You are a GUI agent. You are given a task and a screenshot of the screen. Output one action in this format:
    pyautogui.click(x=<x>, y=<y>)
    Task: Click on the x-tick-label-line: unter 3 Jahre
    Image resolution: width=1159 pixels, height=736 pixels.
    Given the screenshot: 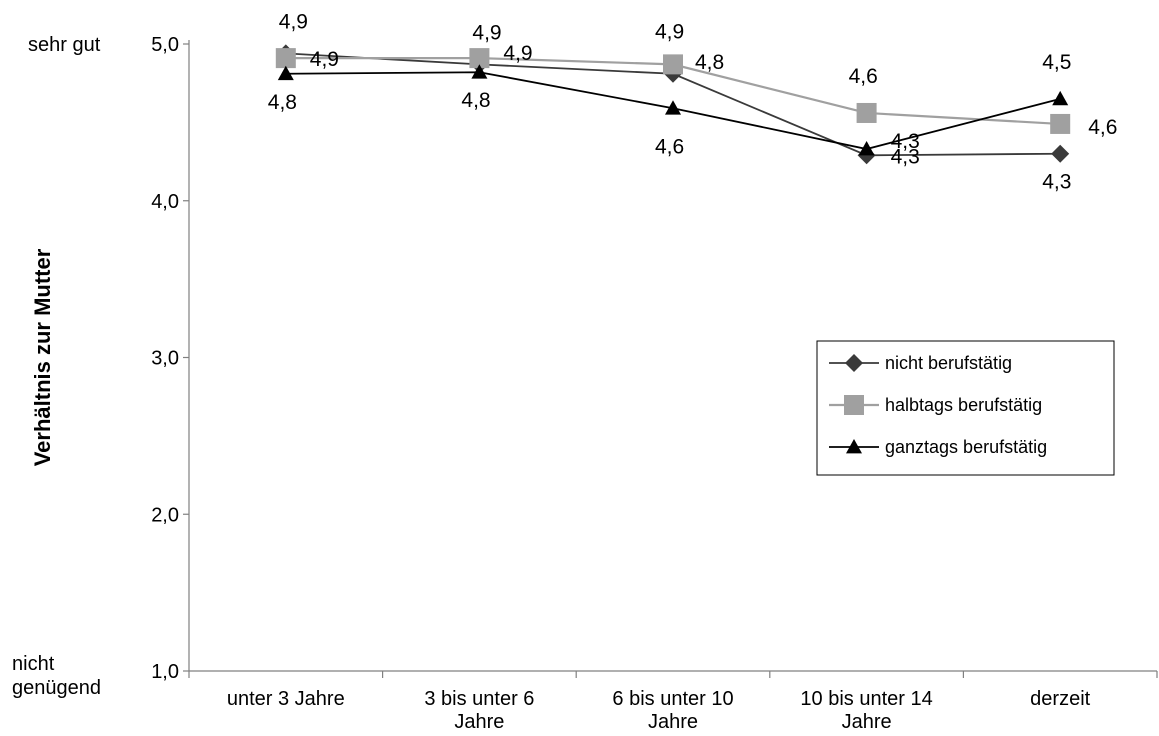 What is the action you would take?
    pyautogui.click(x=286, y=699)
    